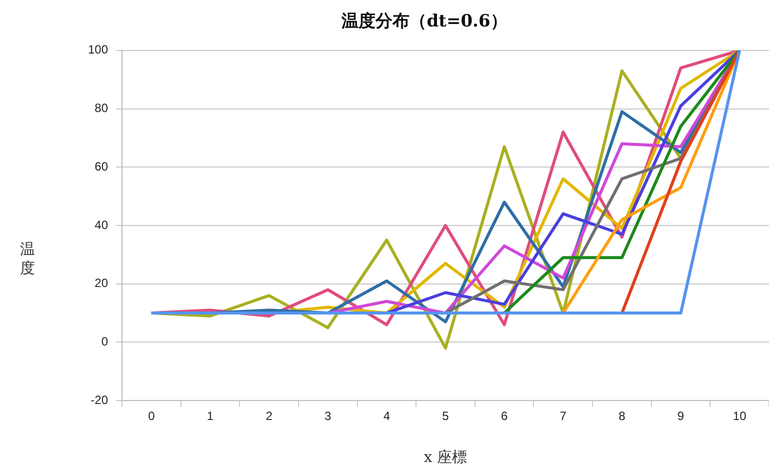 The width and height of the screenshot is (769, 475). I want to click on y-tick-label: 80, so click(101, 108).